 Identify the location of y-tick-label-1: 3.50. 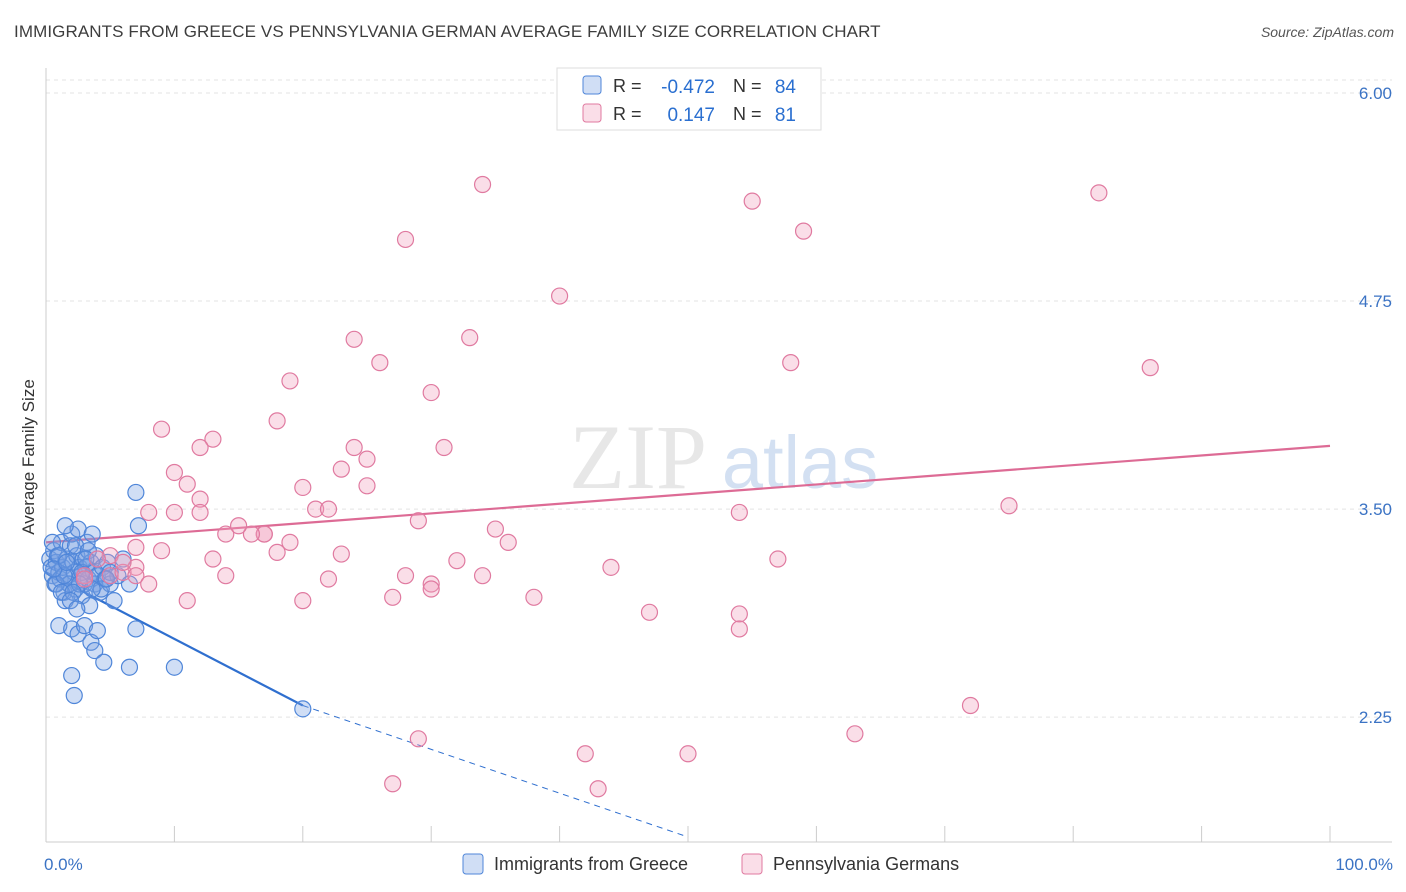
(1375, 509).